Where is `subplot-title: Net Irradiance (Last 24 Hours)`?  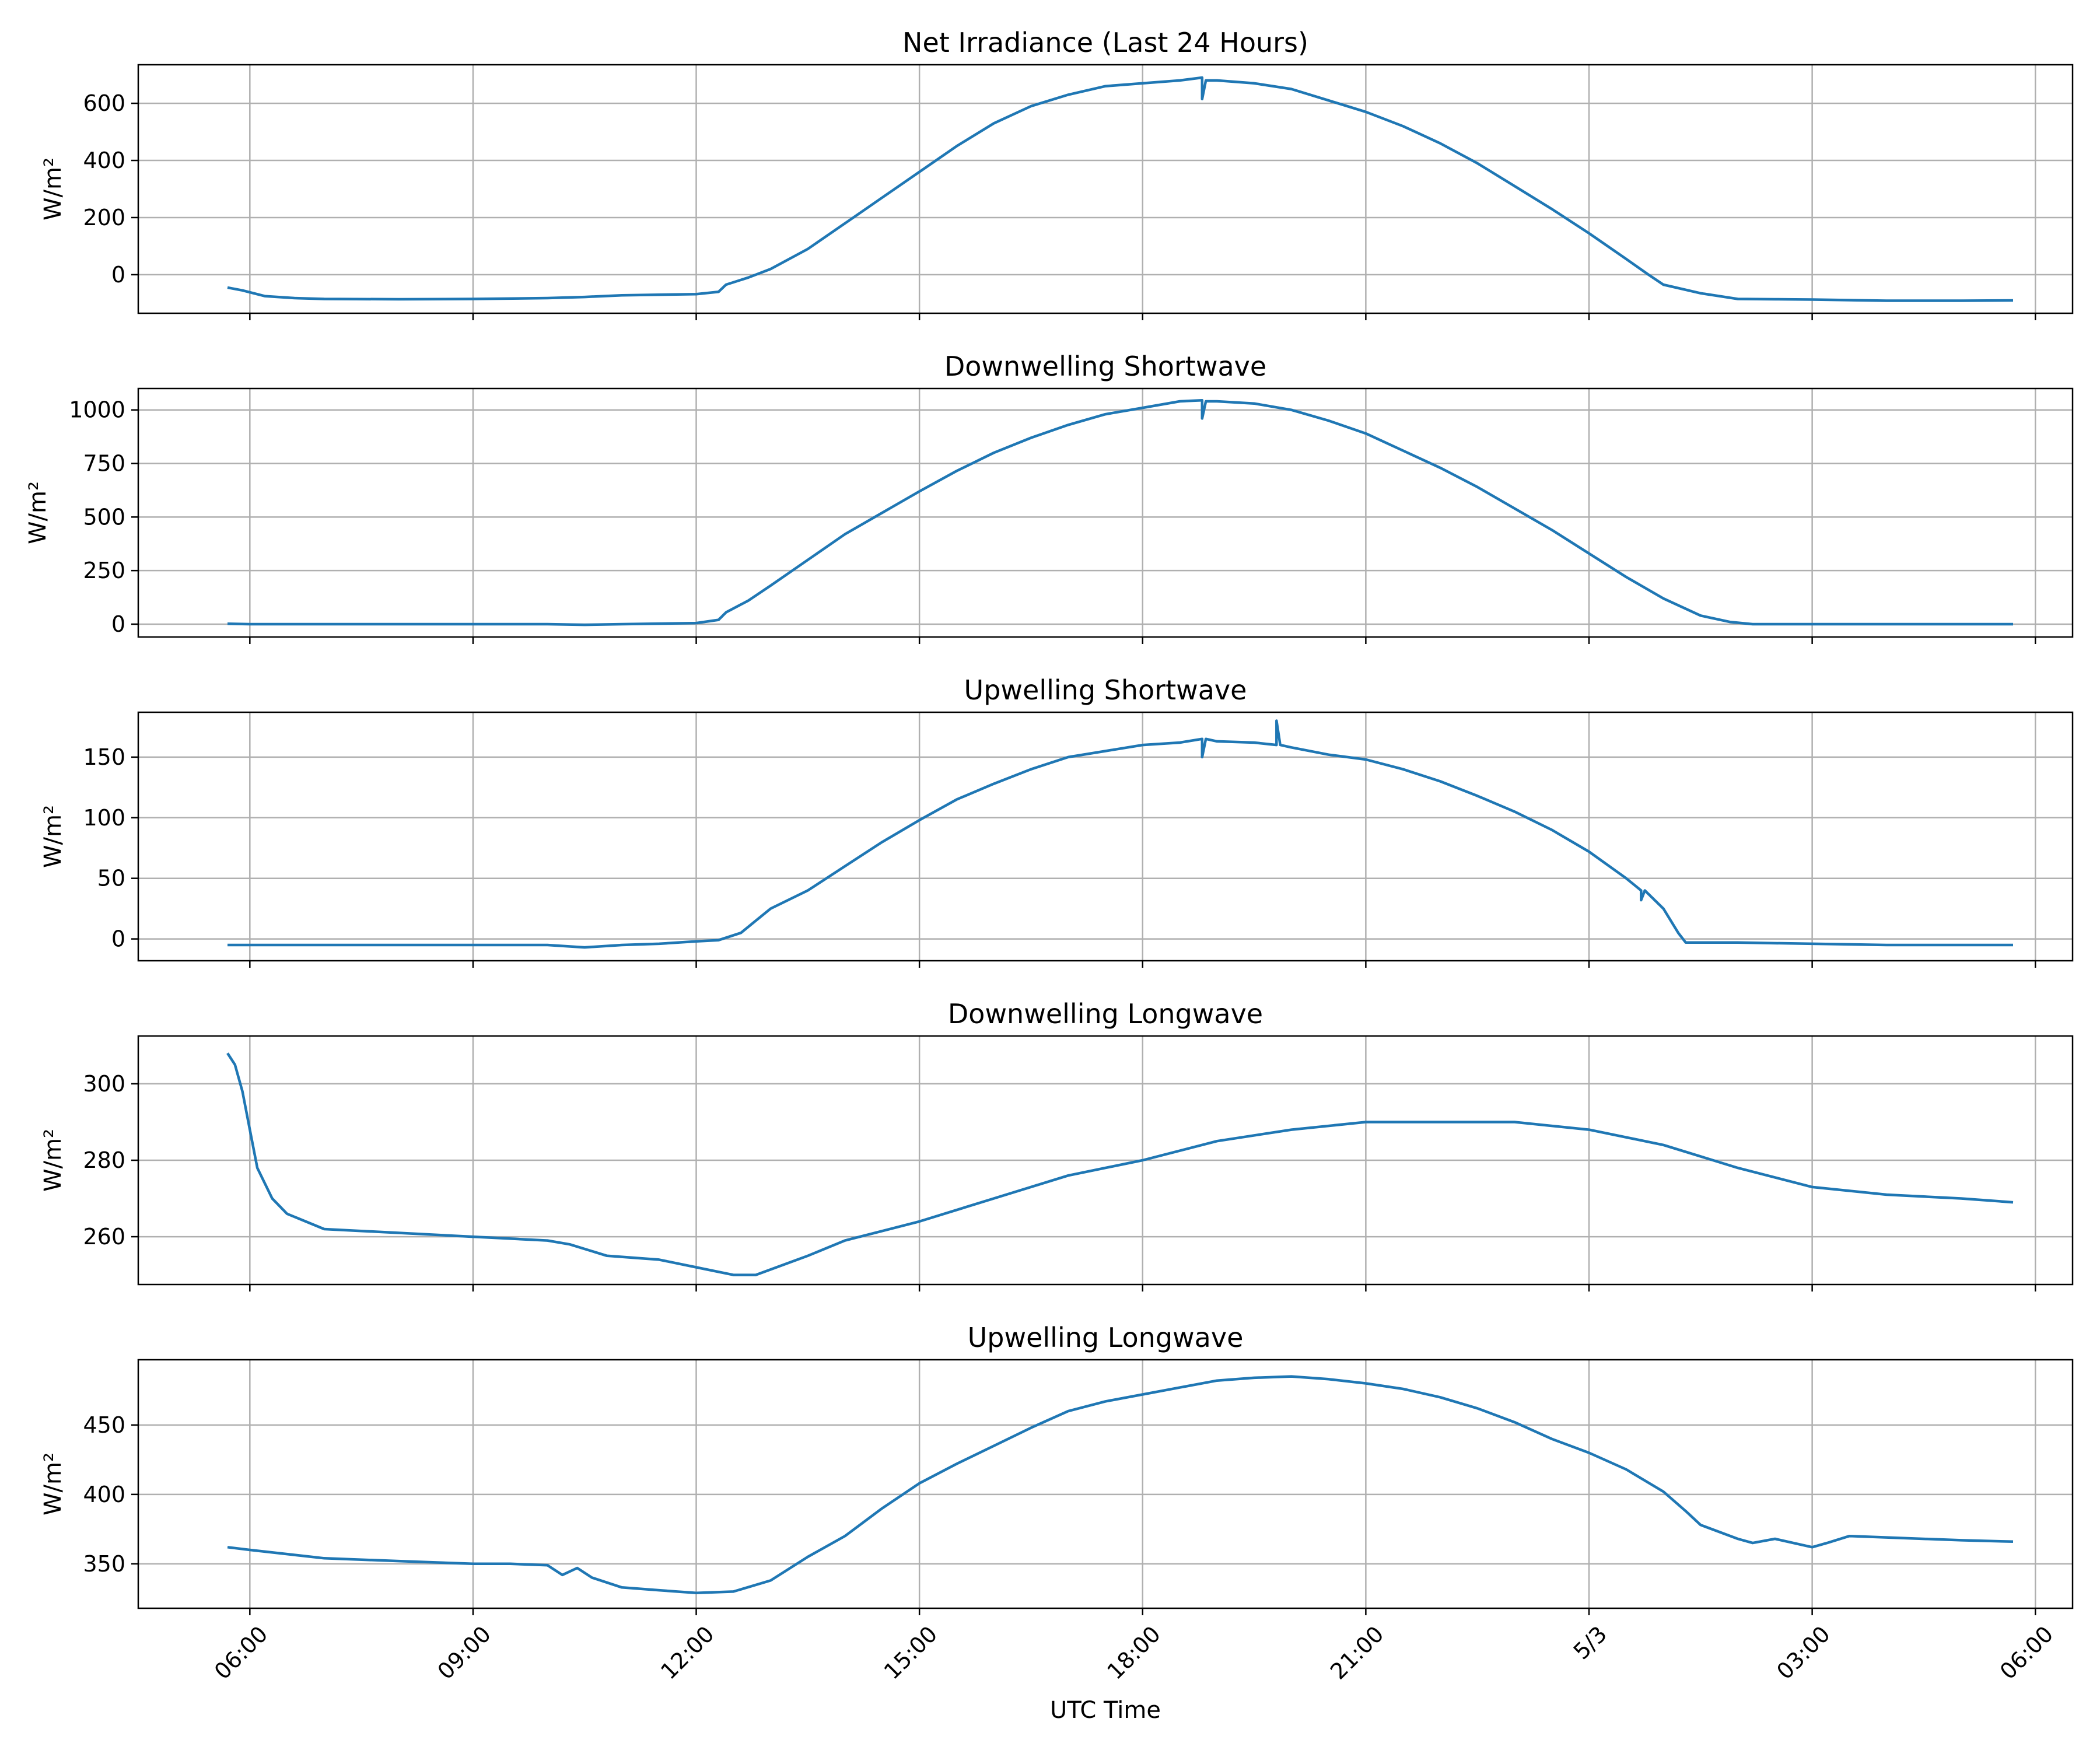
subplot-title: Net Irradiance (Last 24 Hours) is located at coordinates (1105, 42).